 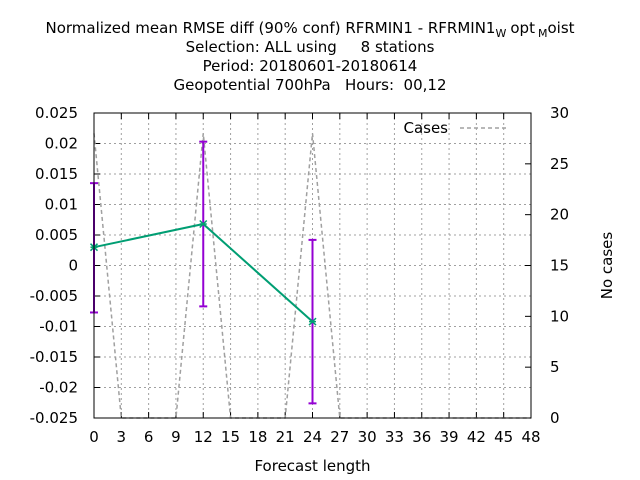 What do you see at coordinates (203, 437) in the screenshot?
I see `x-tick-label: 12` at bounding box center [203, 437].